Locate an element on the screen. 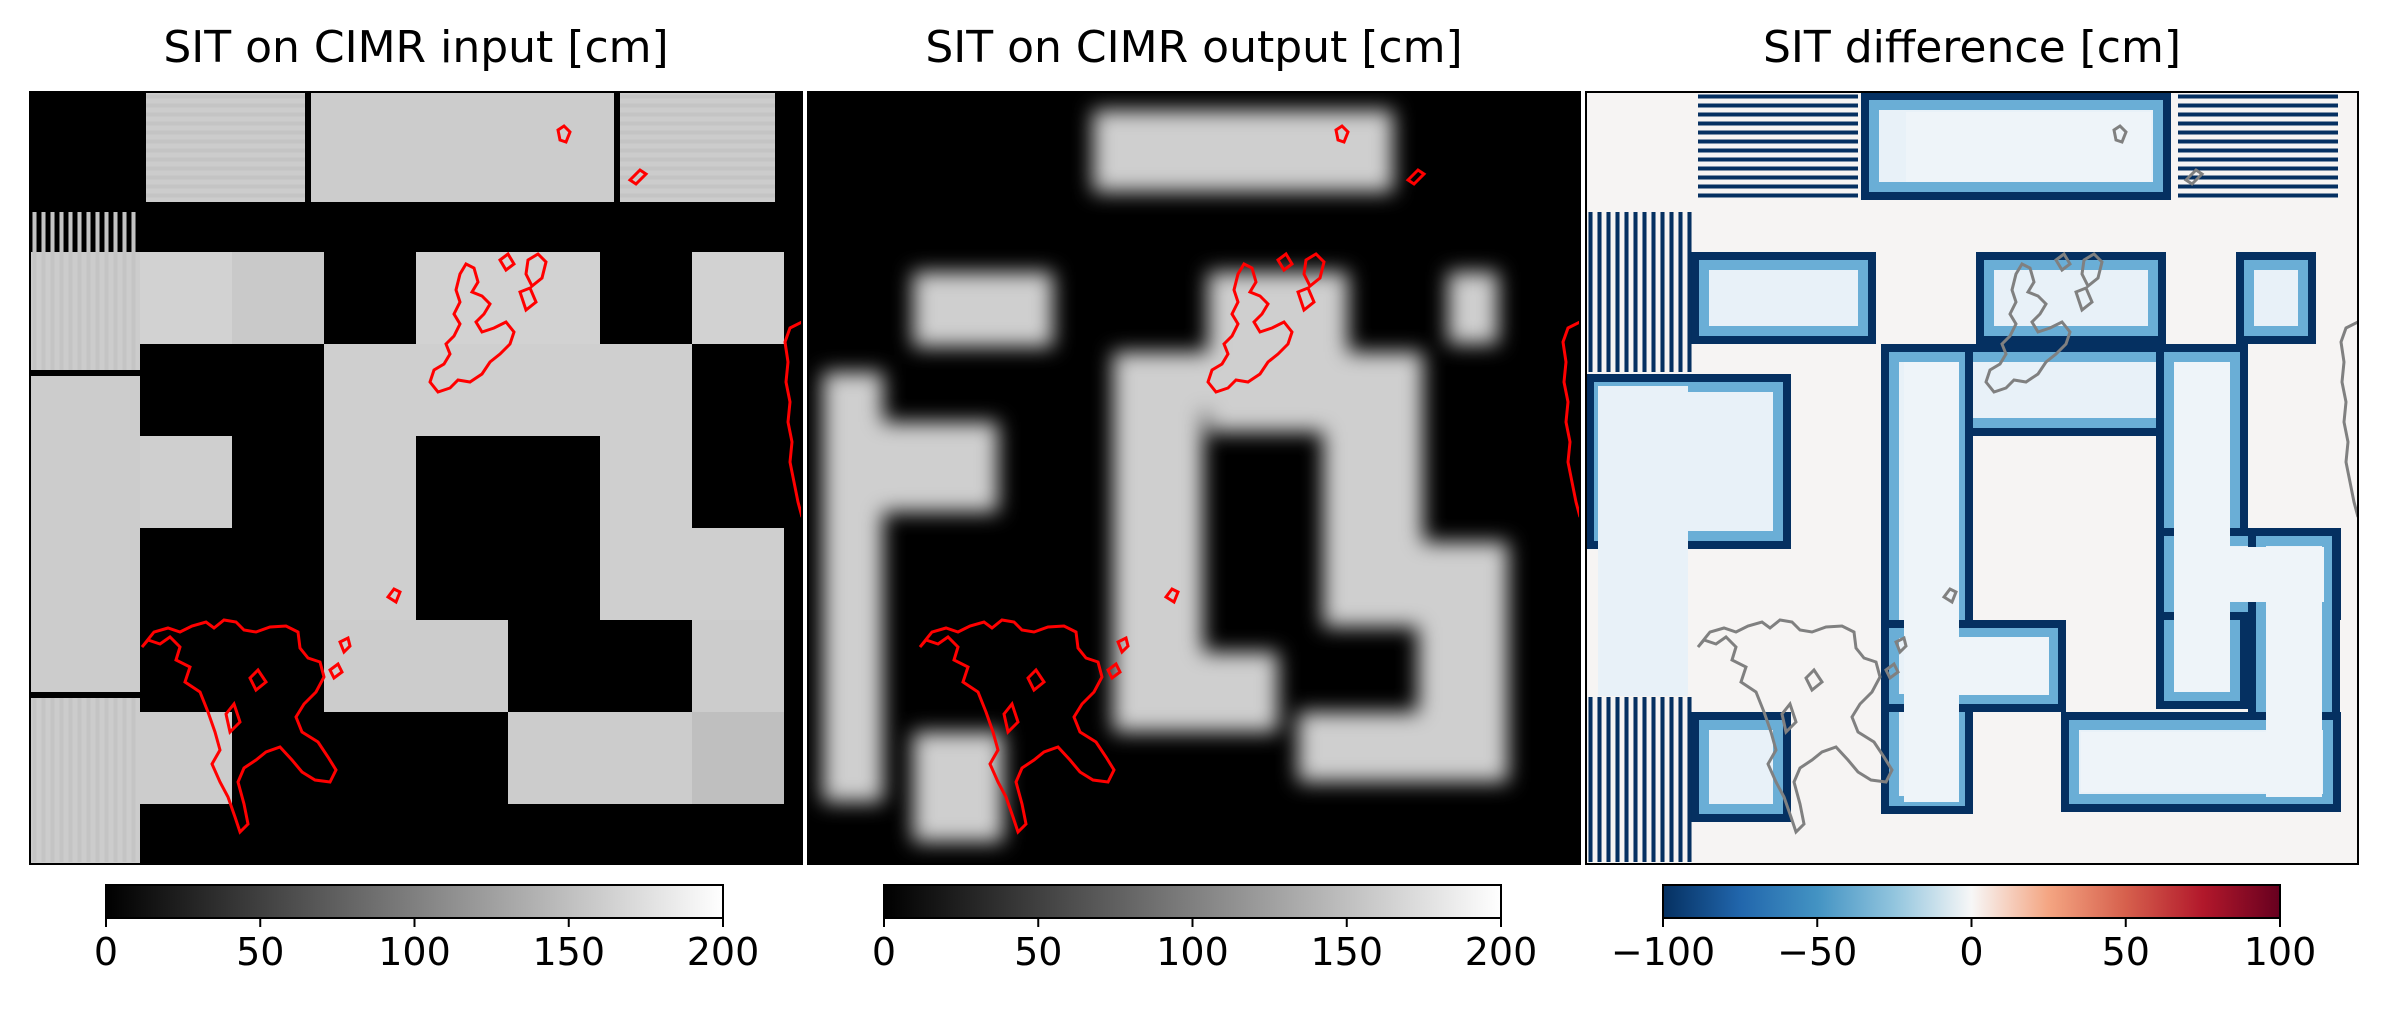  colorbar2 is located at coordinates (1192, 901).